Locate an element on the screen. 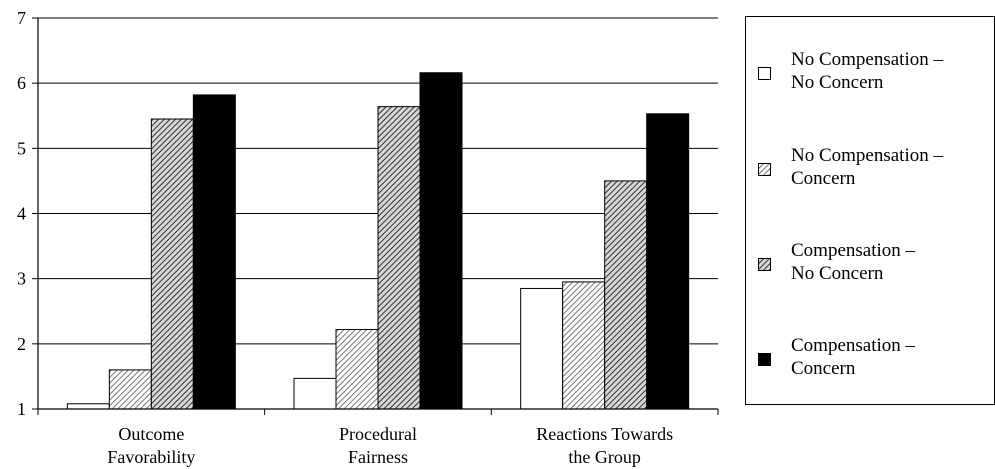  y-tick-label: 4 is located at coordinates (21, 214).